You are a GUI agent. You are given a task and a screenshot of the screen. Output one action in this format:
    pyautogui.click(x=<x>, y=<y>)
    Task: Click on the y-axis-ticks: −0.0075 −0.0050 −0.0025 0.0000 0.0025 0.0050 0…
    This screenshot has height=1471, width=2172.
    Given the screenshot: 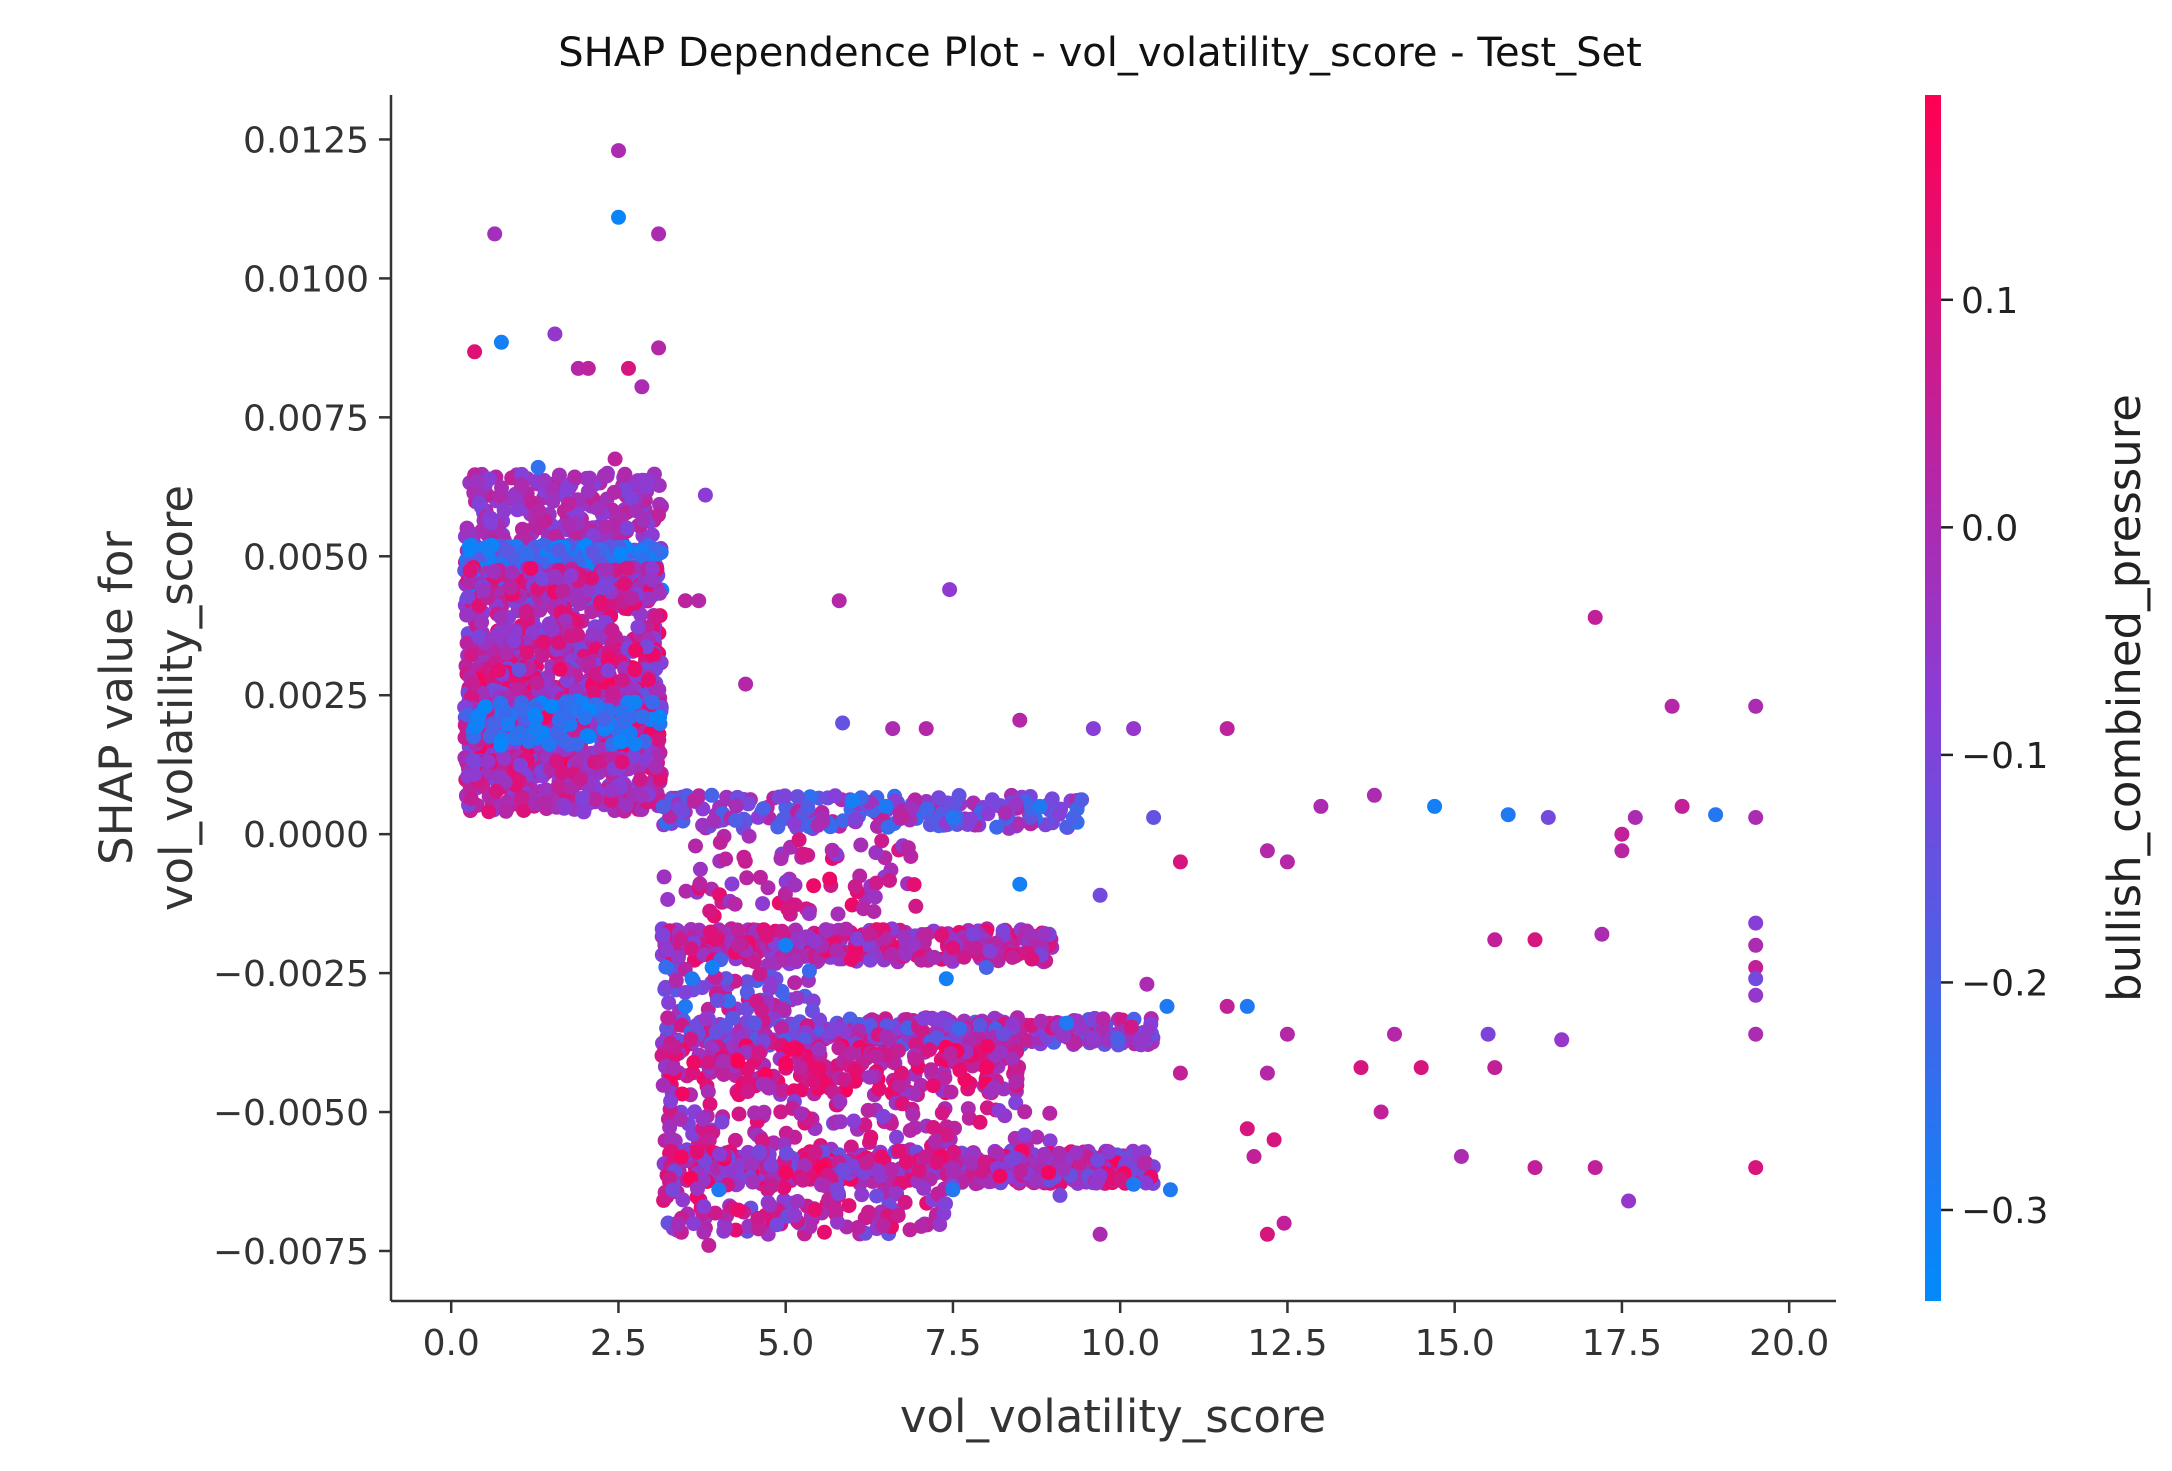 What is the action you would take?
    pyautogui.click(x=302, y=696)
    